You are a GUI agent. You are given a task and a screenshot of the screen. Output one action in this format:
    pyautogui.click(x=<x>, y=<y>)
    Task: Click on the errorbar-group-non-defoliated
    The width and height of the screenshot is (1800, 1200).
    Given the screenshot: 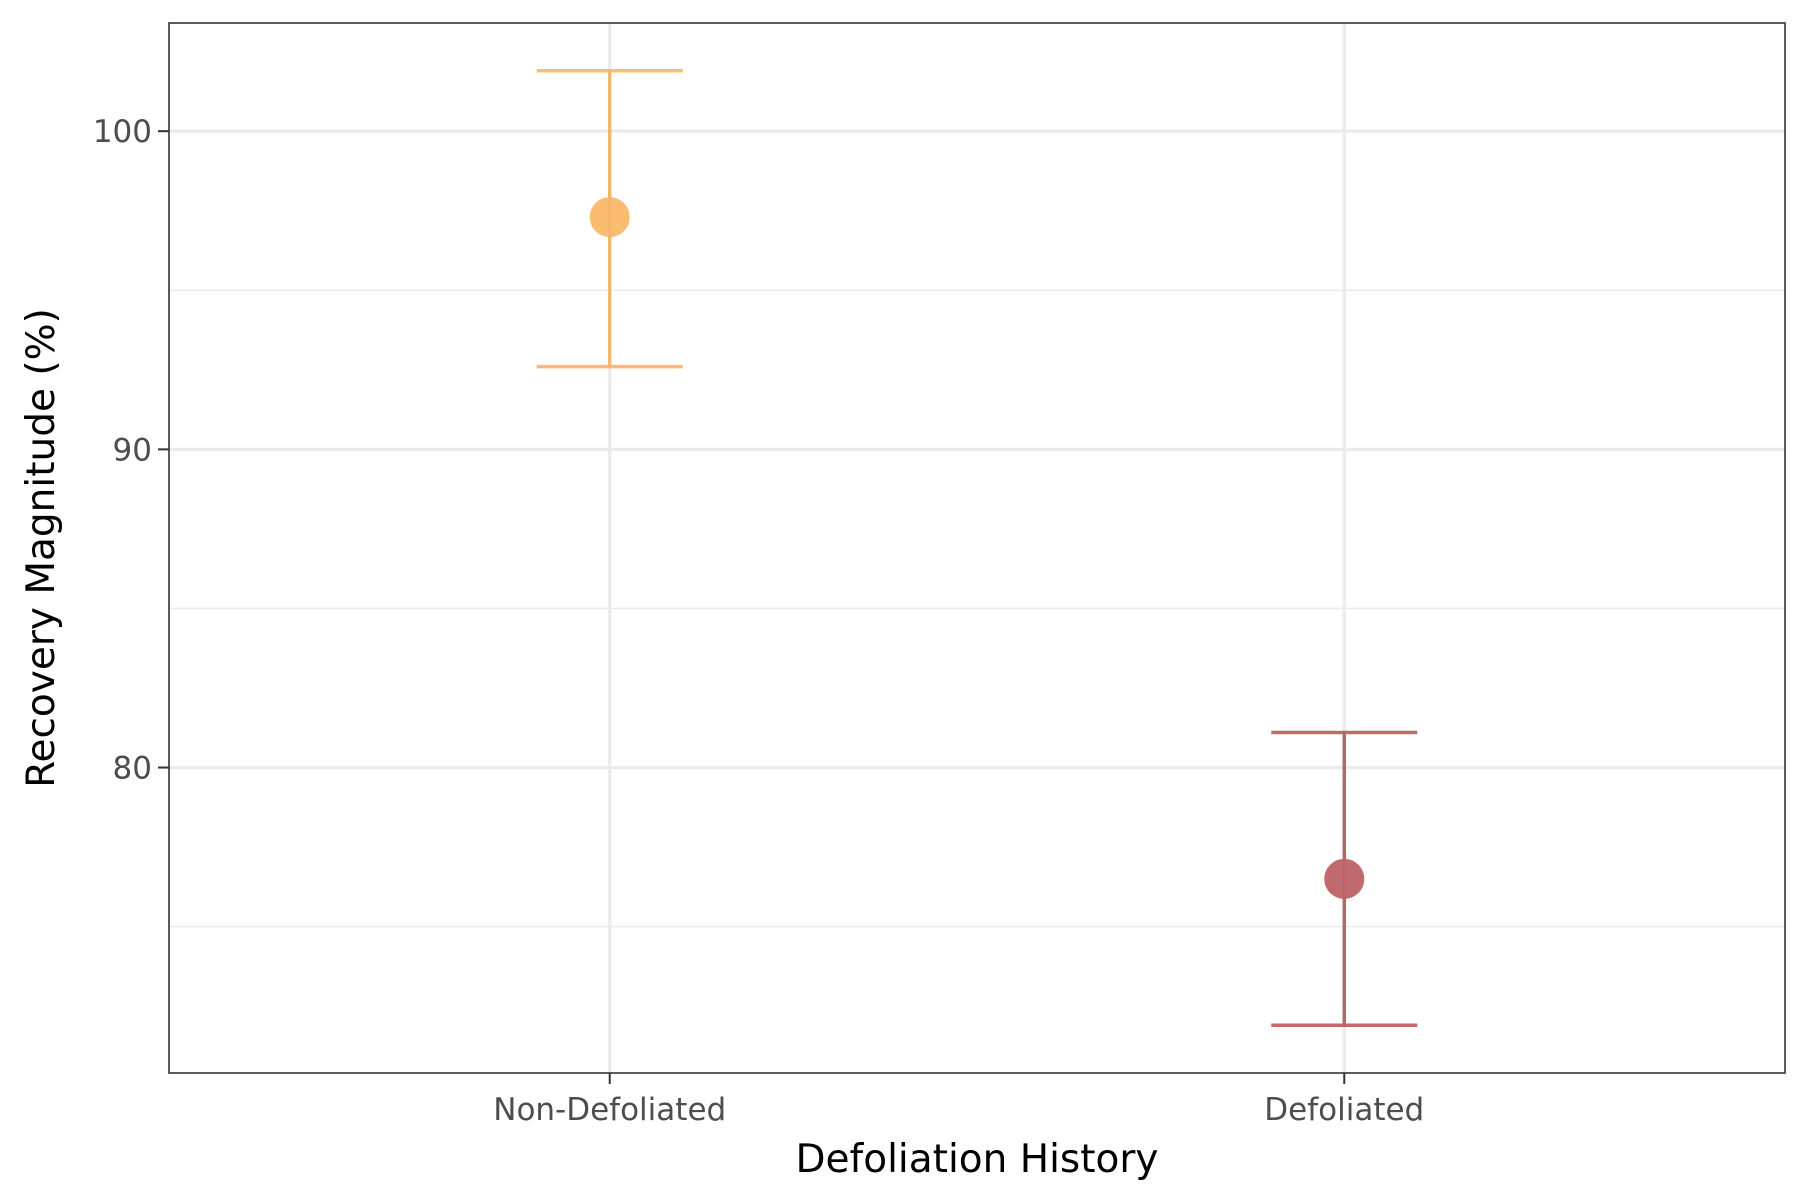 What is the action you would take?
    pyautogui.click(x=609, y=218)
    